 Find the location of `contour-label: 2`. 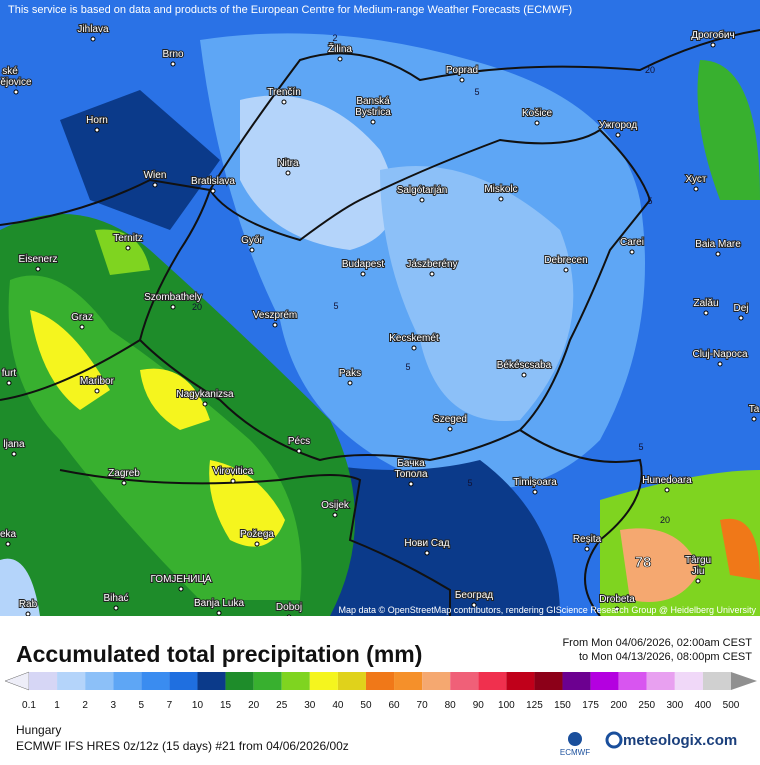

contour-label: 2 is located at coordinates (334, 38).